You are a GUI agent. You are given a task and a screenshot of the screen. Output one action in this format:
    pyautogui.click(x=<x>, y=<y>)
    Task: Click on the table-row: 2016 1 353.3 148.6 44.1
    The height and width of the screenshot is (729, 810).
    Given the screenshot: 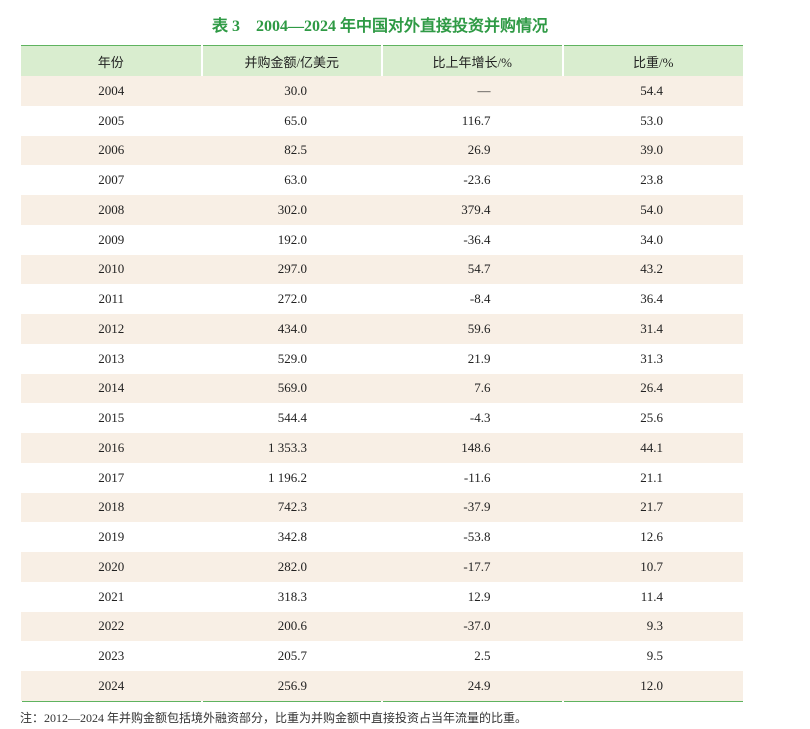 What is the action you would take?
    pyautogui.click(x=382, y=448)
    